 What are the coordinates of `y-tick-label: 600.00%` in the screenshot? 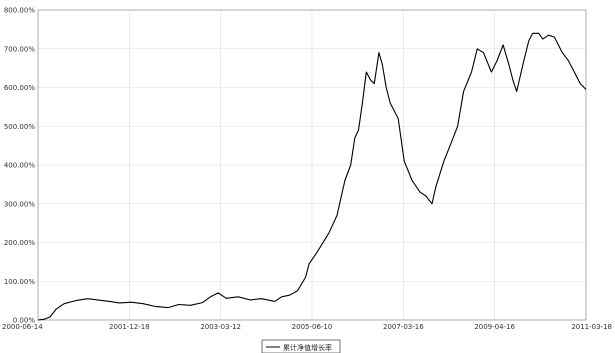 It's located at (19, 88).